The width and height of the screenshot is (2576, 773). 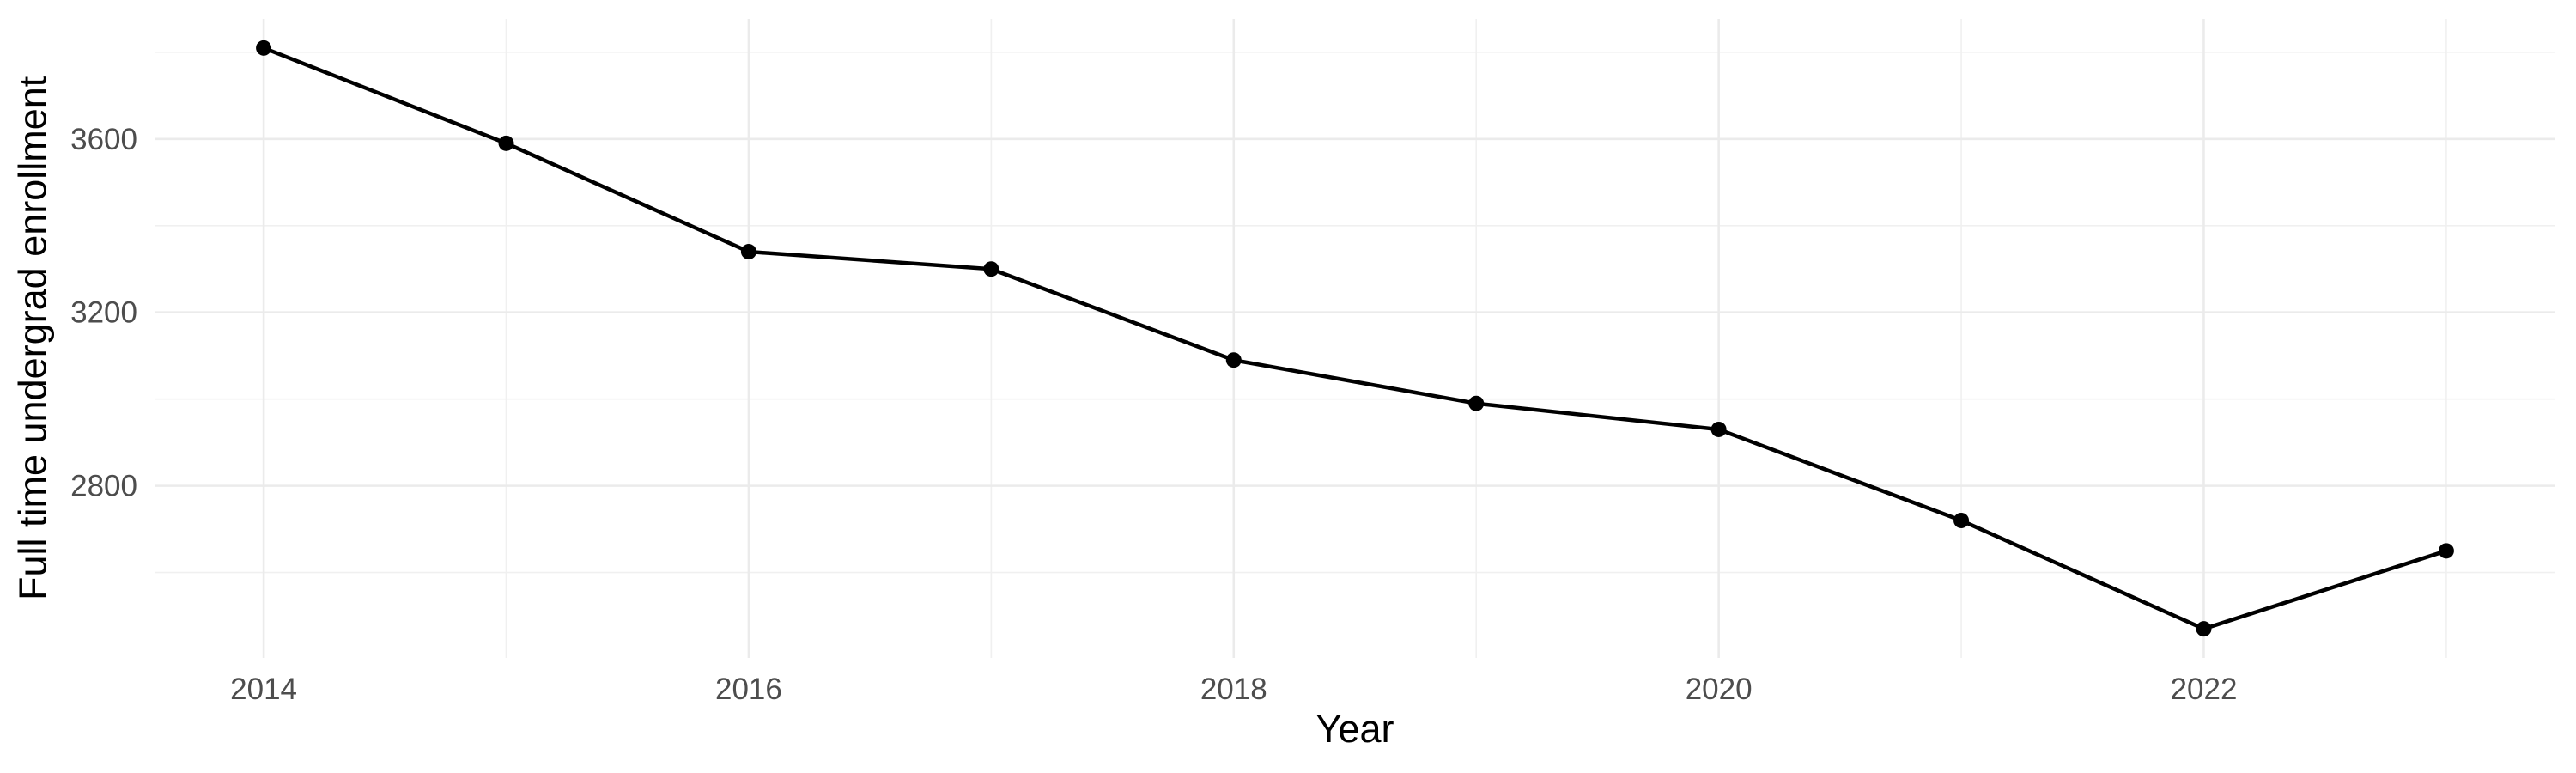 What do you see at coordinates (104, 487) in the screenshot?
I see `y-tick-label: 2800` at bounding box center [104, 487].